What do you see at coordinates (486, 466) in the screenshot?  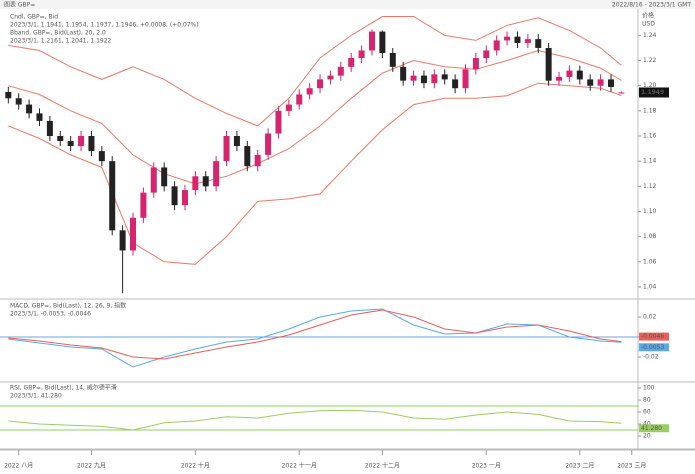 I see `x-tick-label: 2023 一月` at bounding box center [486, 466].